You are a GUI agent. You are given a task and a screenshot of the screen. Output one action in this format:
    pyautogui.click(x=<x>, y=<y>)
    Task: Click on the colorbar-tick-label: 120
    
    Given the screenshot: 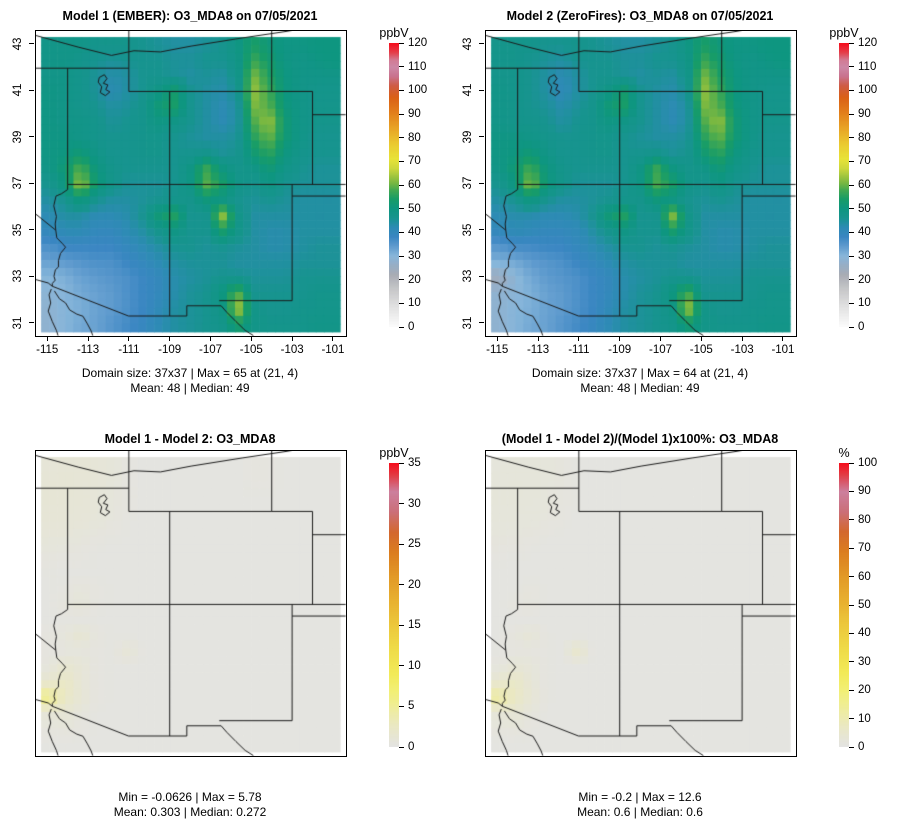 What is the action you would take?
    pyautogui.click(x=868, y=43)
    